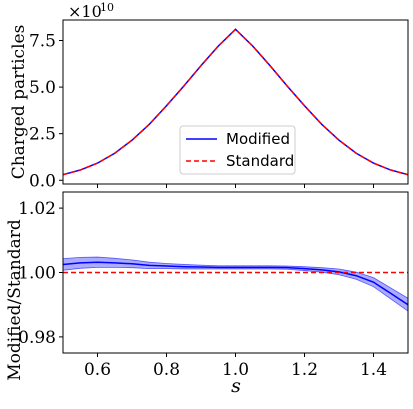 Image resolution: width=413 pixels, height=409 pixels. Describe the element at coordinates (260, 161) in the screenshot. I see `legend-standard-label: Standard` at that location.